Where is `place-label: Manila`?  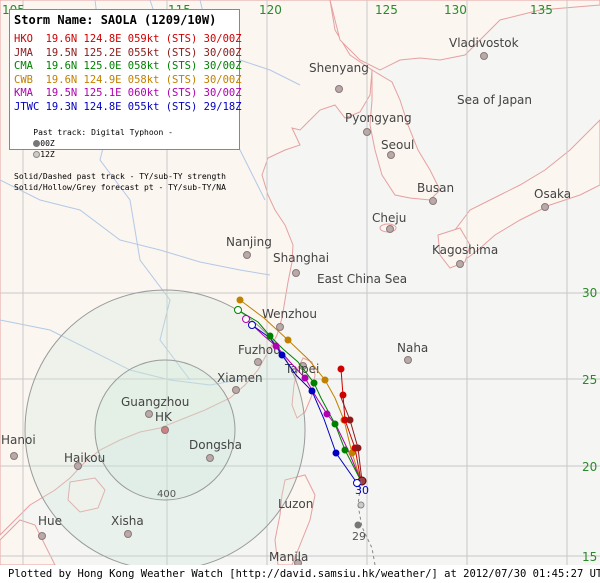 place-label: Manila is located at coordinates (288, 557).